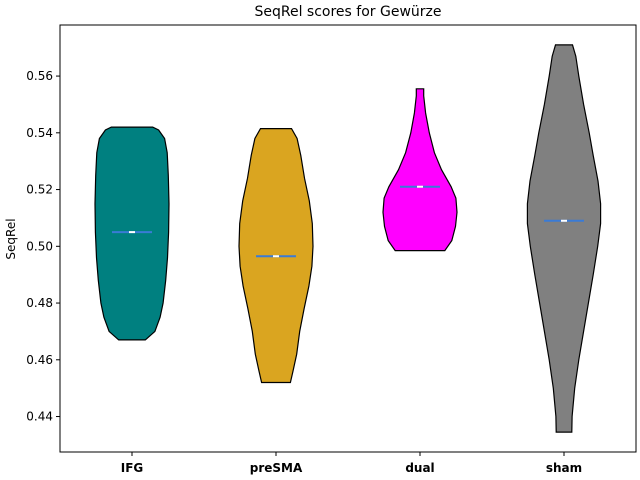  Describe the element at coordinates (39, 246) in the screenshot. I see `y-tick-label: 0.50` at that location.